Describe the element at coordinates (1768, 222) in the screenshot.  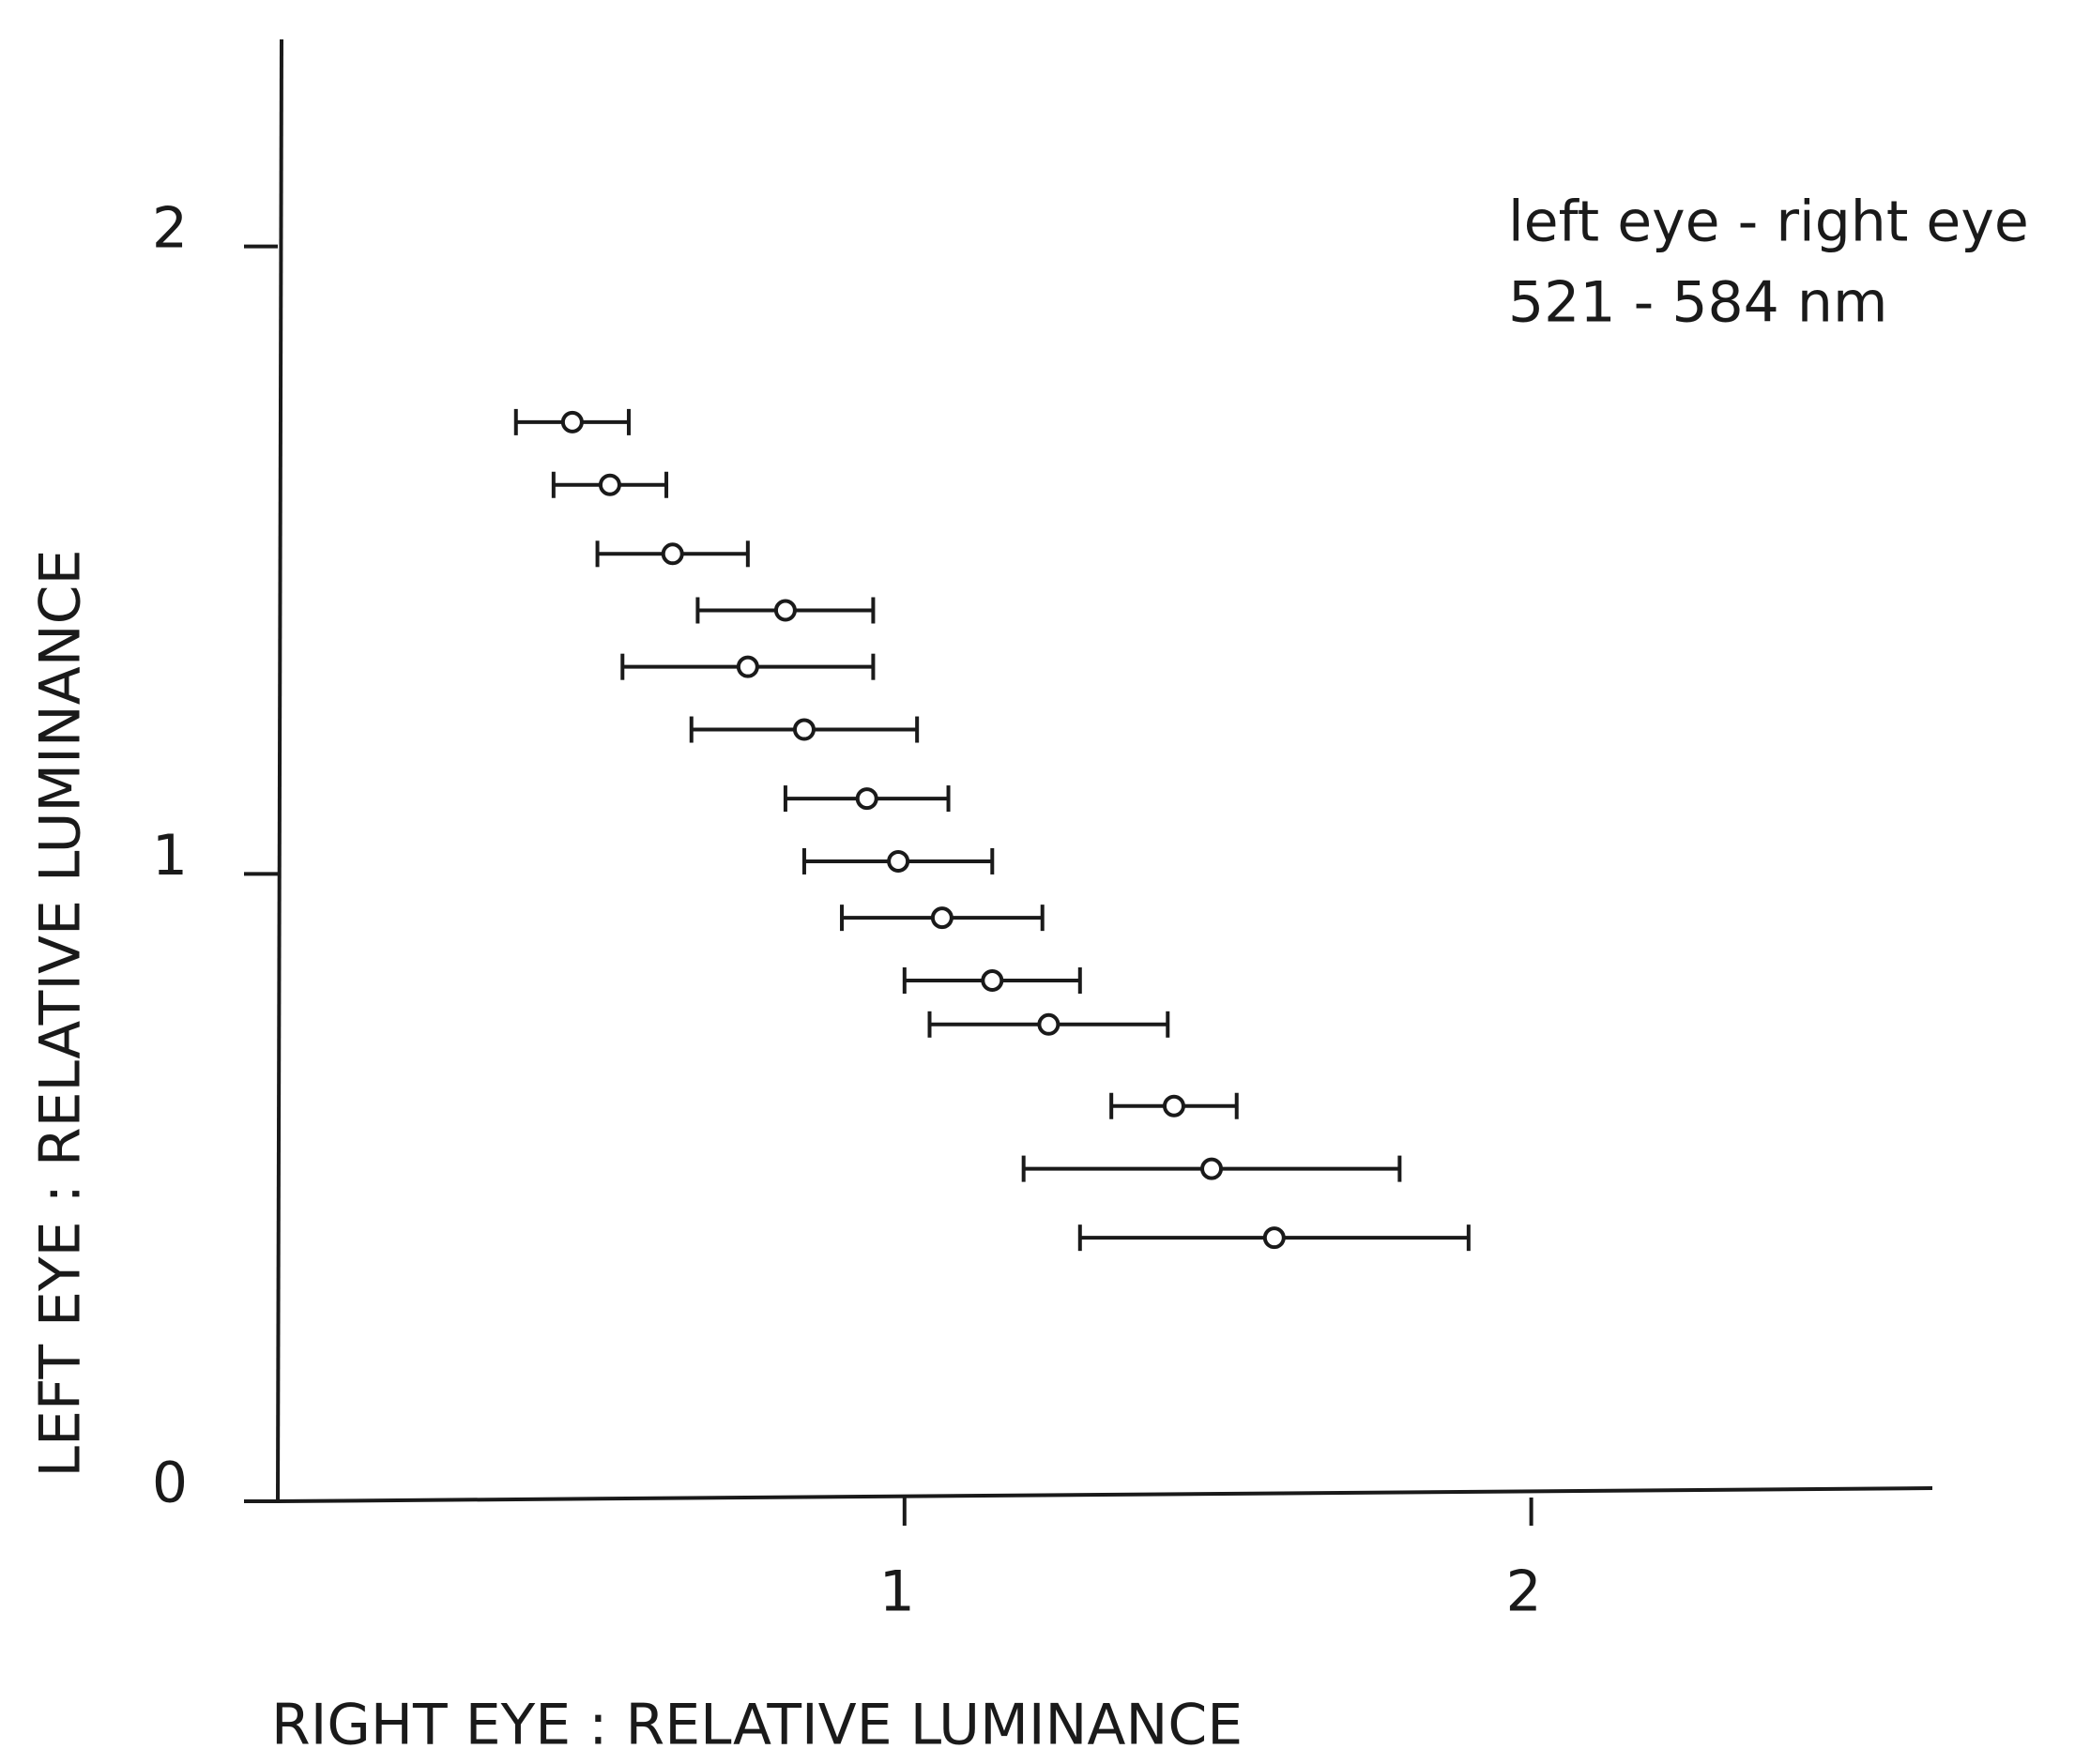
I see `annotation: left eye - right eye` at that location.